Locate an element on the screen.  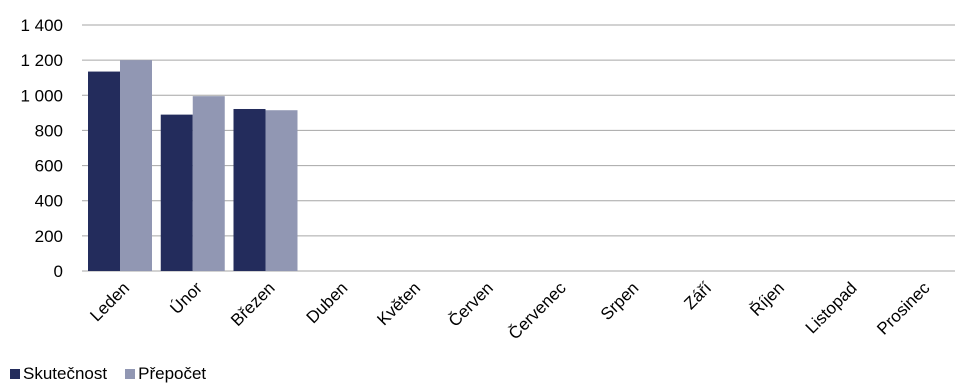
legend-label-skutecnost: Skutečnost is located at coordinates (65, 373).